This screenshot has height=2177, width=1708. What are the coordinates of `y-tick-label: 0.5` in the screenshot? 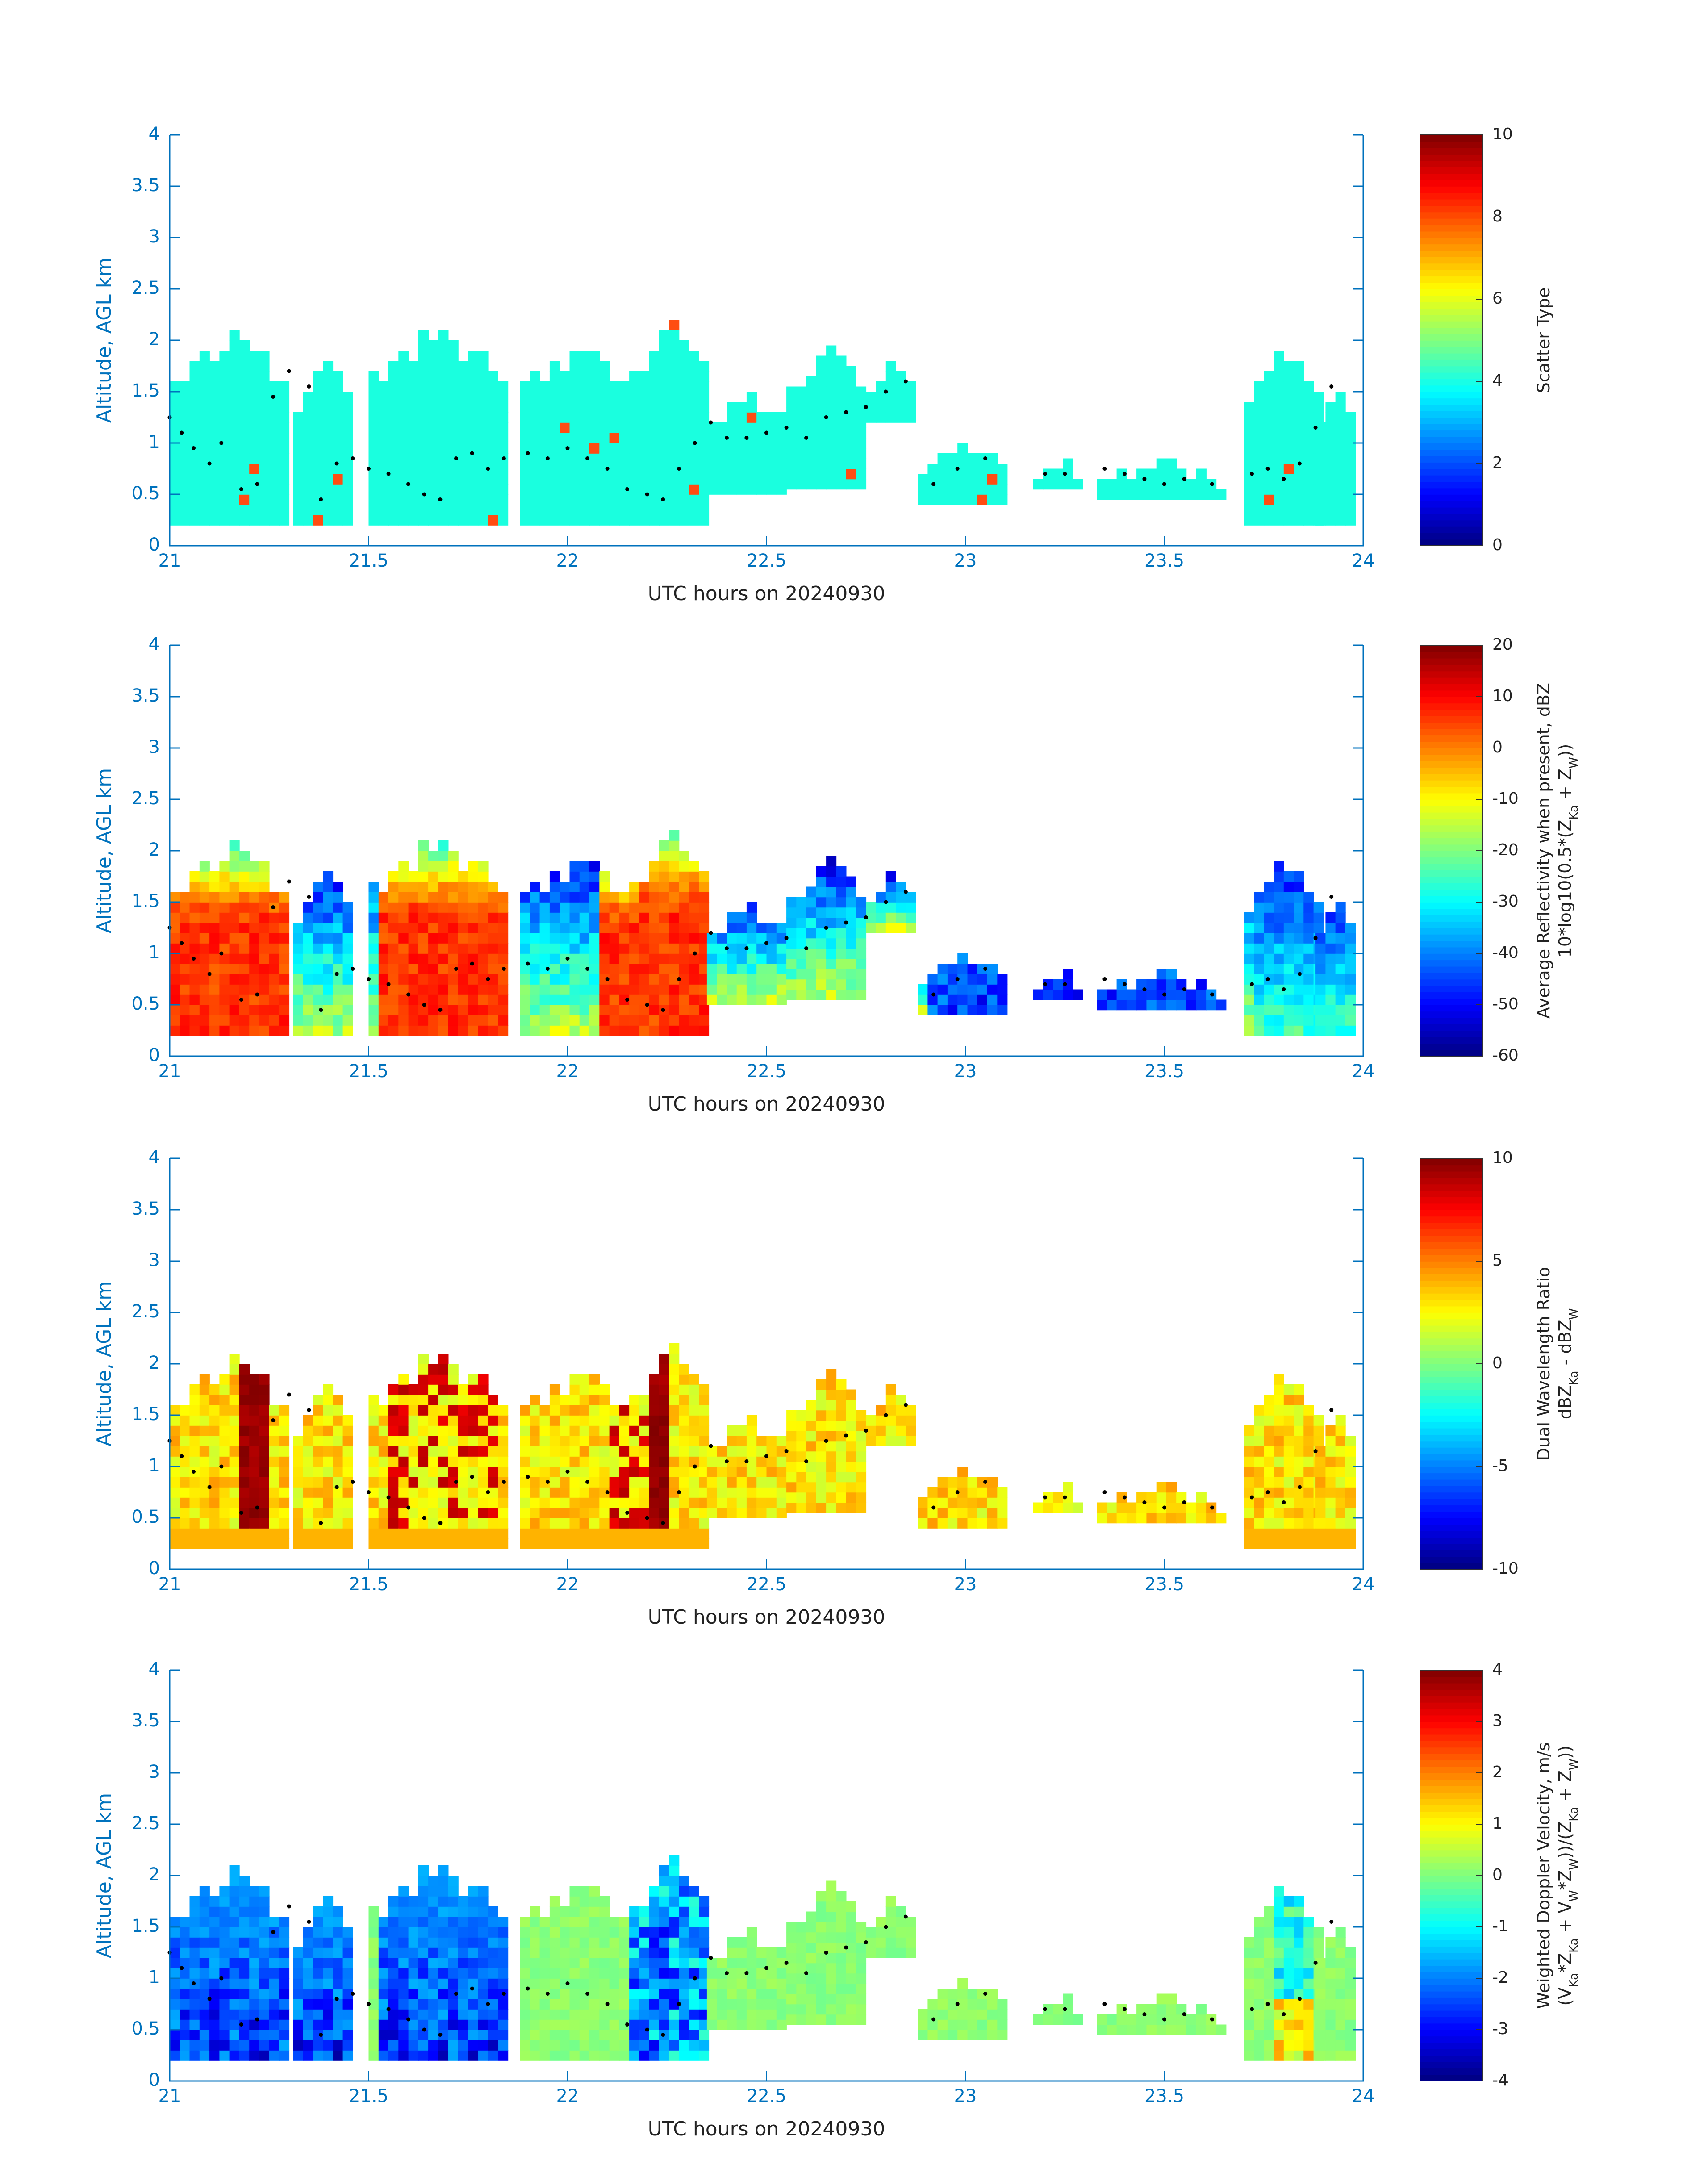 It's located at (145, 1517).